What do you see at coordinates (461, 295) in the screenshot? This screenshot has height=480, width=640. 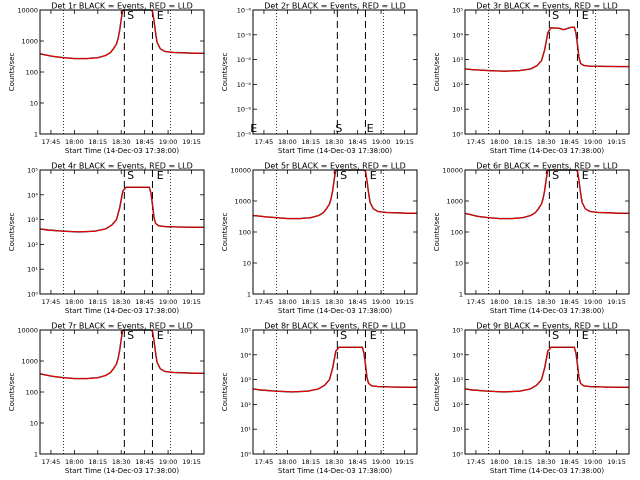 I see `y-tick-label: 1` at bounding box center [461, 295].